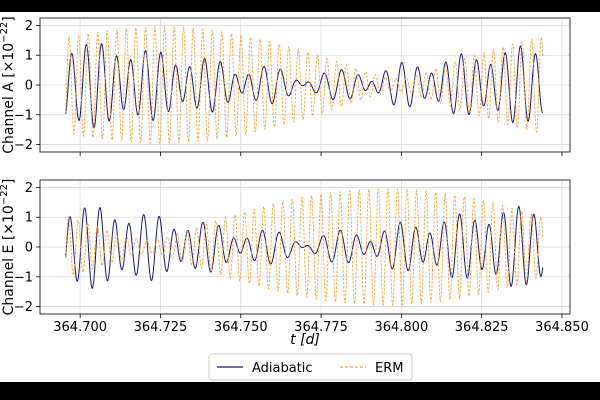 Image resolution: width=600 pixels, height=400 pixels. I want to click on xlabel-time: t [d], so click(305, 340).